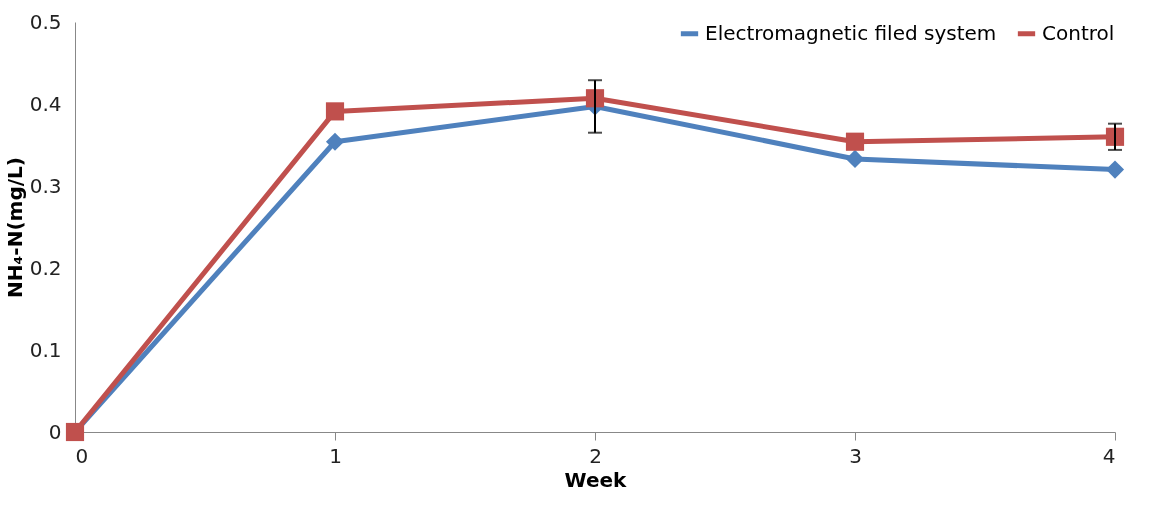  Describe the element at coordinates (45, 185) in the screenshot. I see `y-tick-label: 0.3` at that location.